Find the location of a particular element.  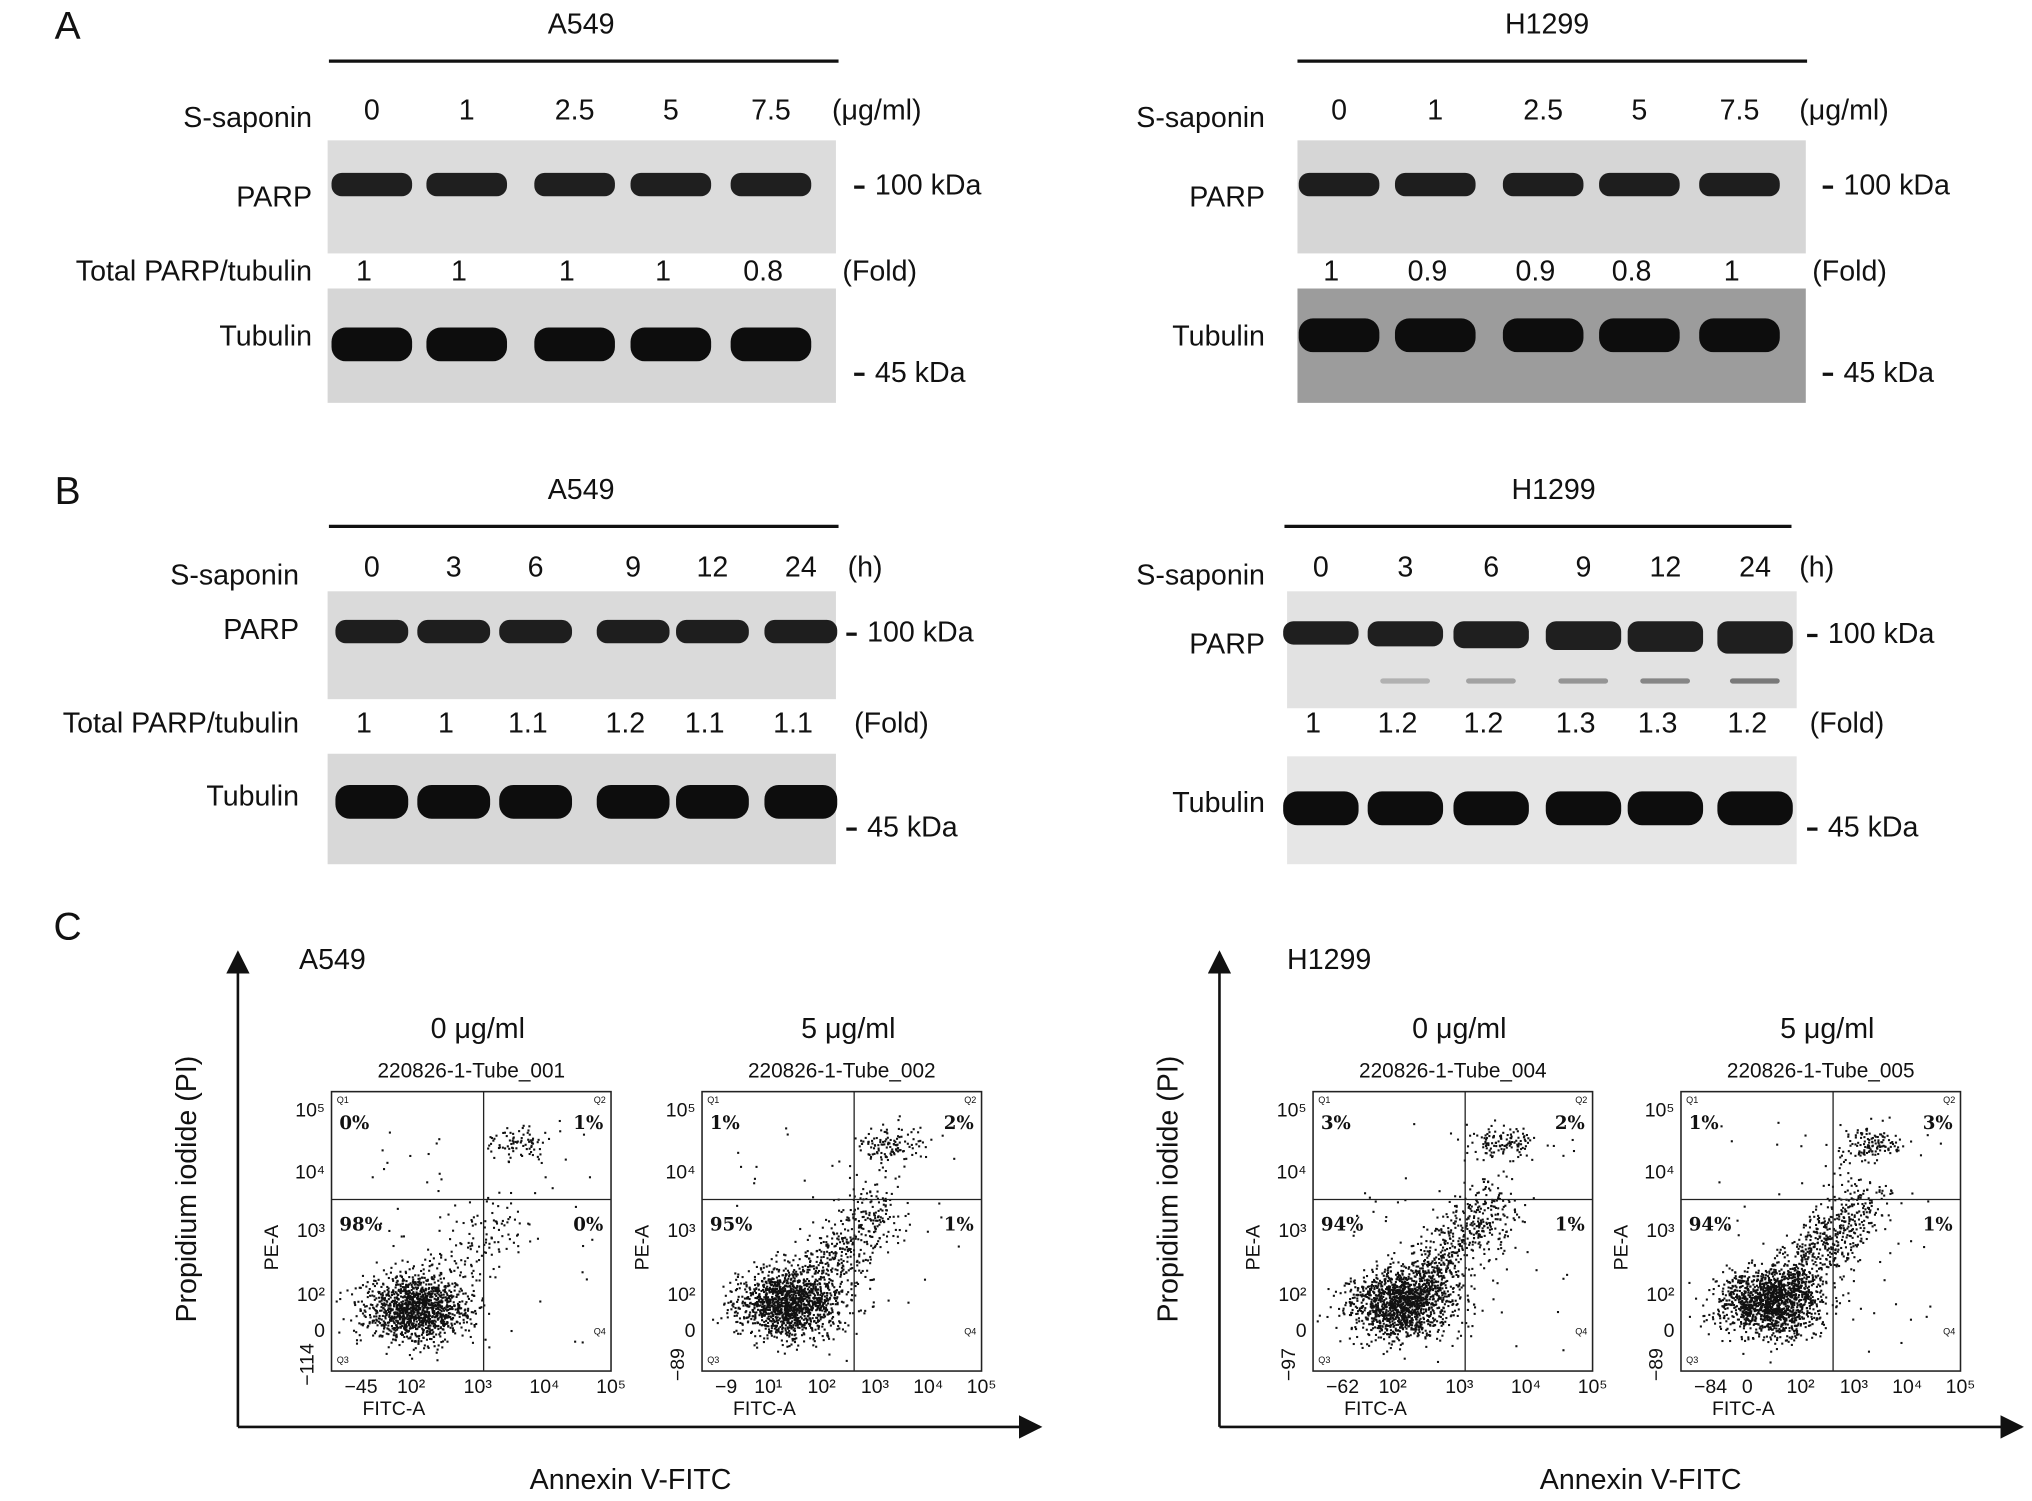

fold-unit: (Fold) is located at coordinates (1849, 271).